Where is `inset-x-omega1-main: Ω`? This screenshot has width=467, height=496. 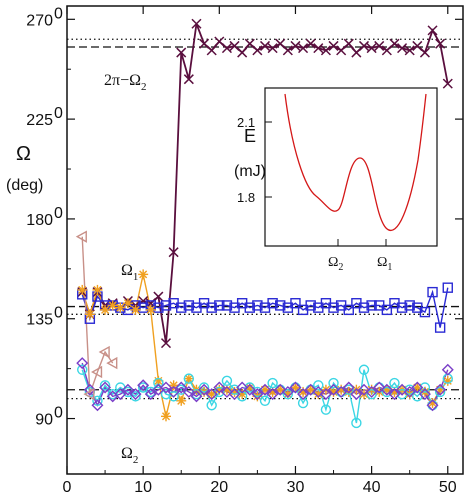 inset-x-omega1-main: Ω is located at coordinates (382, 262).